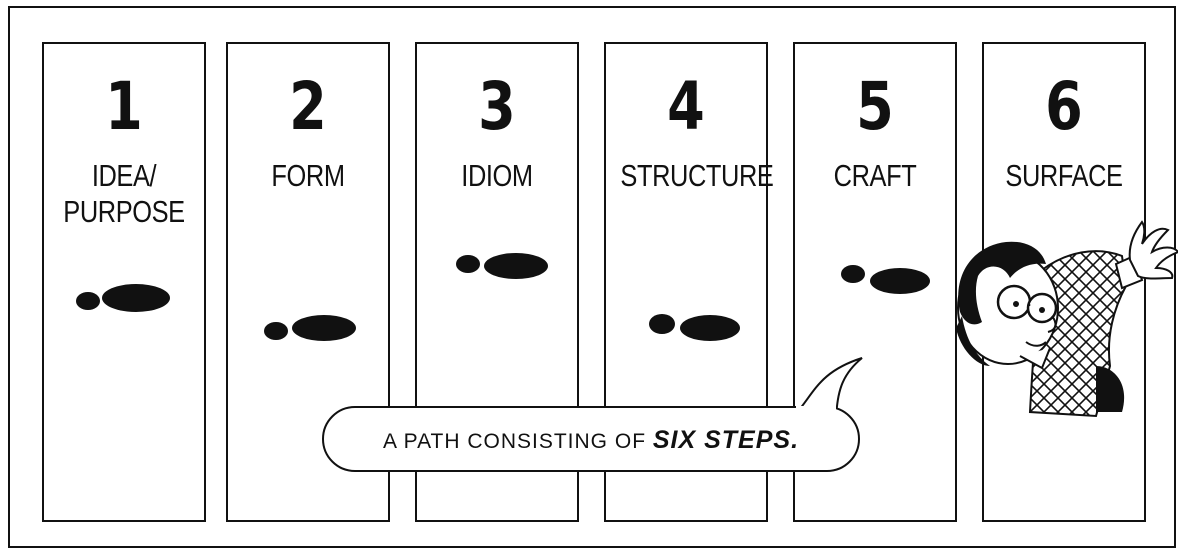  Describe the element at coordinates (497, 175) in the screenshot. I see `step-label: IDIOM` at that location.